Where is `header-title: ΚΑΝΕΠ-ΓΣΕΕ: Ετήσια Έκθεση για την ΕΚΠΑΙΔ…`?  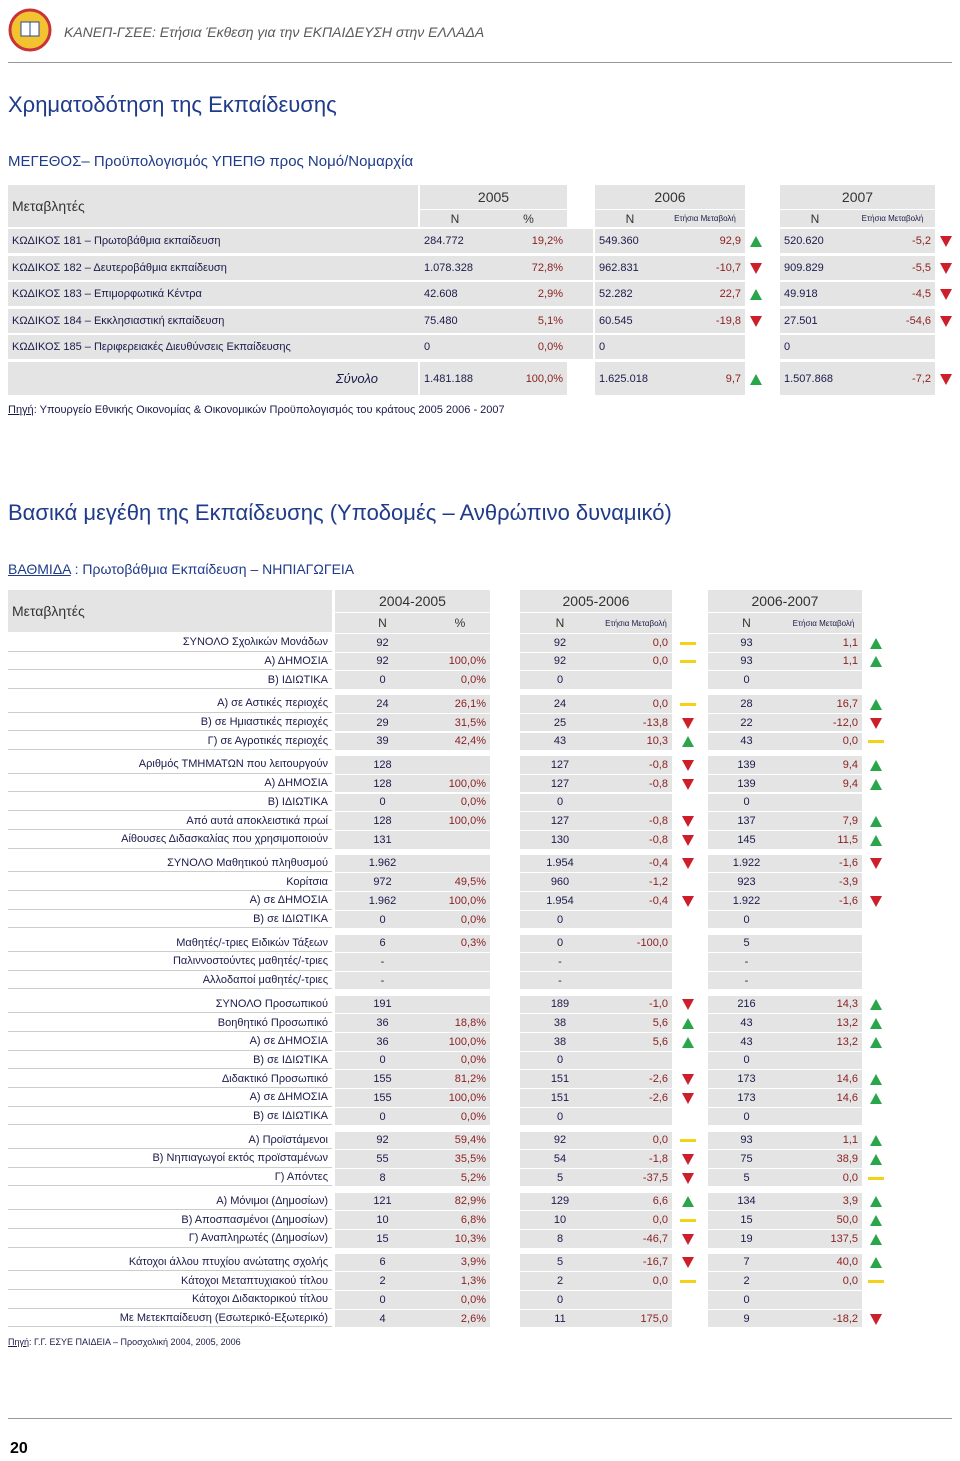 header-title: ΚΑΝΕΠ-ΓΣΕΕ: Ετήσια Έκθεση για την ΕΚΠΑΙΔ… is located at coordinates (274, 32).